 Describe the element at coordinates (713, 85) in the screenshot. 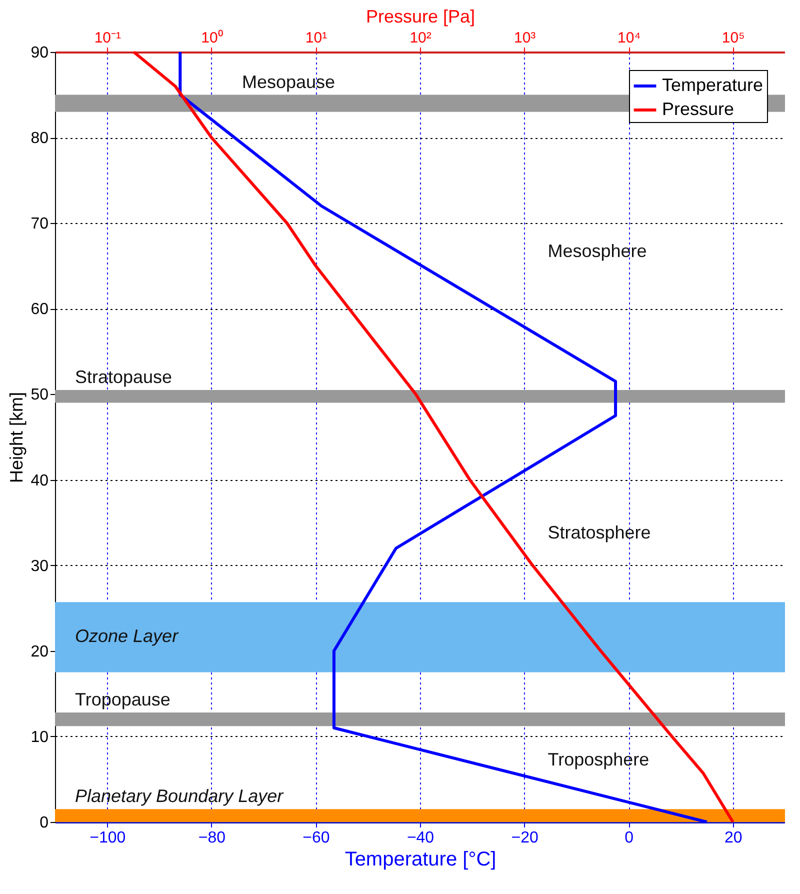

I see `legend-label: Temperature` at that location.